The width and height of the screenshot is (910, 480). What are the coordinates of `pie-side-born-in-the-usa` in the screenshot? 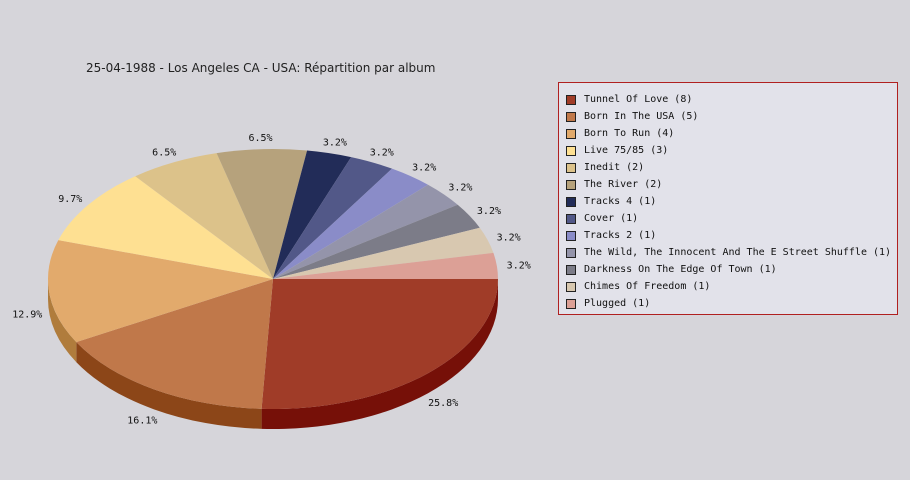 It's located at (169, 385).